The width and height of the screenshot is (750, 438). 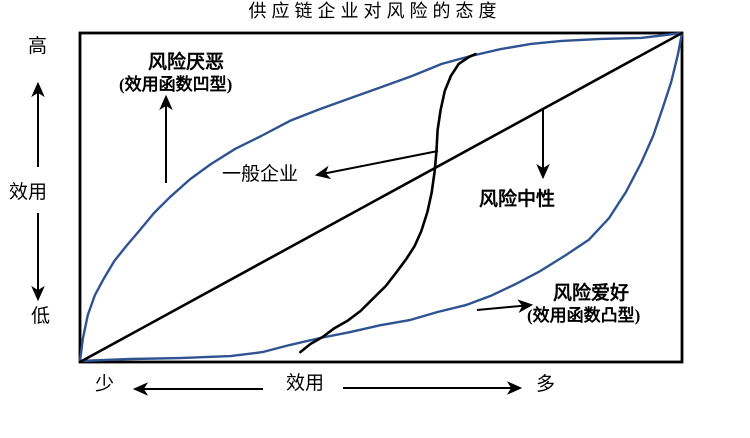 I want to click on risk-averse-label: 风险厌恶, so click(x=186, y=62).